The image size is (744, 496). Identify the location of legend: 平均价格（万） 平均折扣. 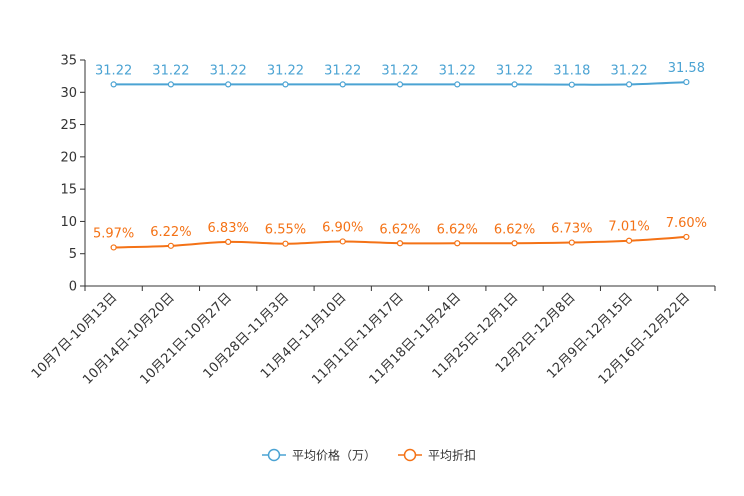
(369, 455).